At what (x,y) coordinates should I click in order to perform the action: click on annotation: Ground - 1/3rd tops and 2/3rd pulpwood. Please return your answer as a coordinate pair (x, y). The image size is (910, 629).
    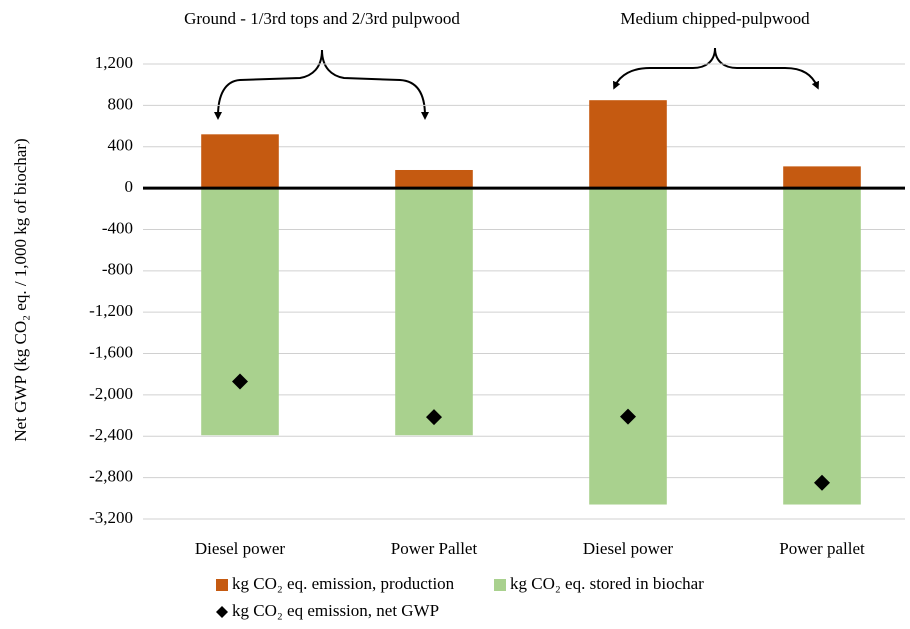
    Looking at the image, I should click on (322, 18).